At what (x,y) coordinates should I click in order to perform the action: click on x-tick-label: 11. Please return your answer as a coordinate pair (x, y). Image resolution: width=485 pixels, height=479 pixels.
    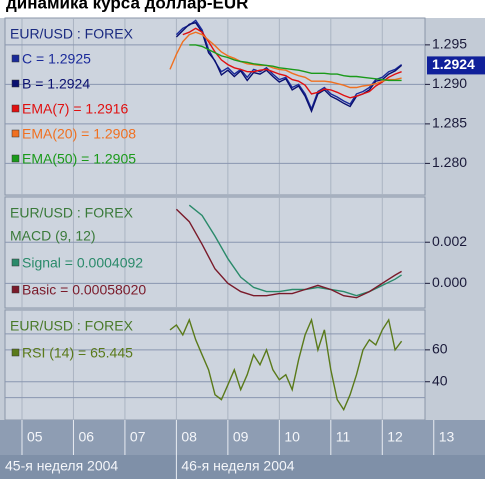
    Looking at the image, I should click on (343, 437).